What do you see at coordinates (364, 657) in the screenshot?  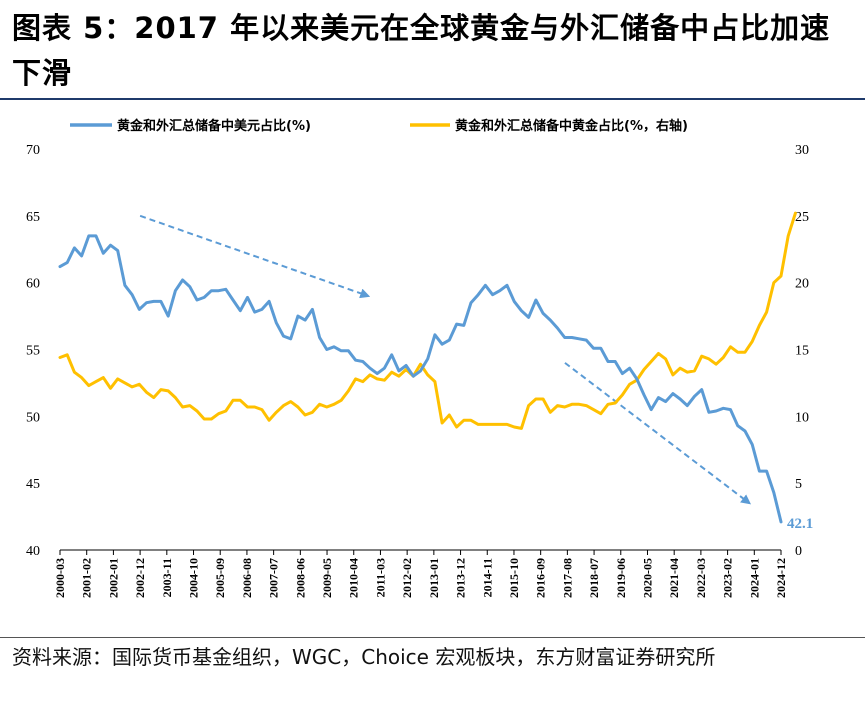 I see `source-note: 资料来源：国际货币基金组织，WGC，Choice 宏观板块，东方财富证券研究所` at bounding box center [364, 657].